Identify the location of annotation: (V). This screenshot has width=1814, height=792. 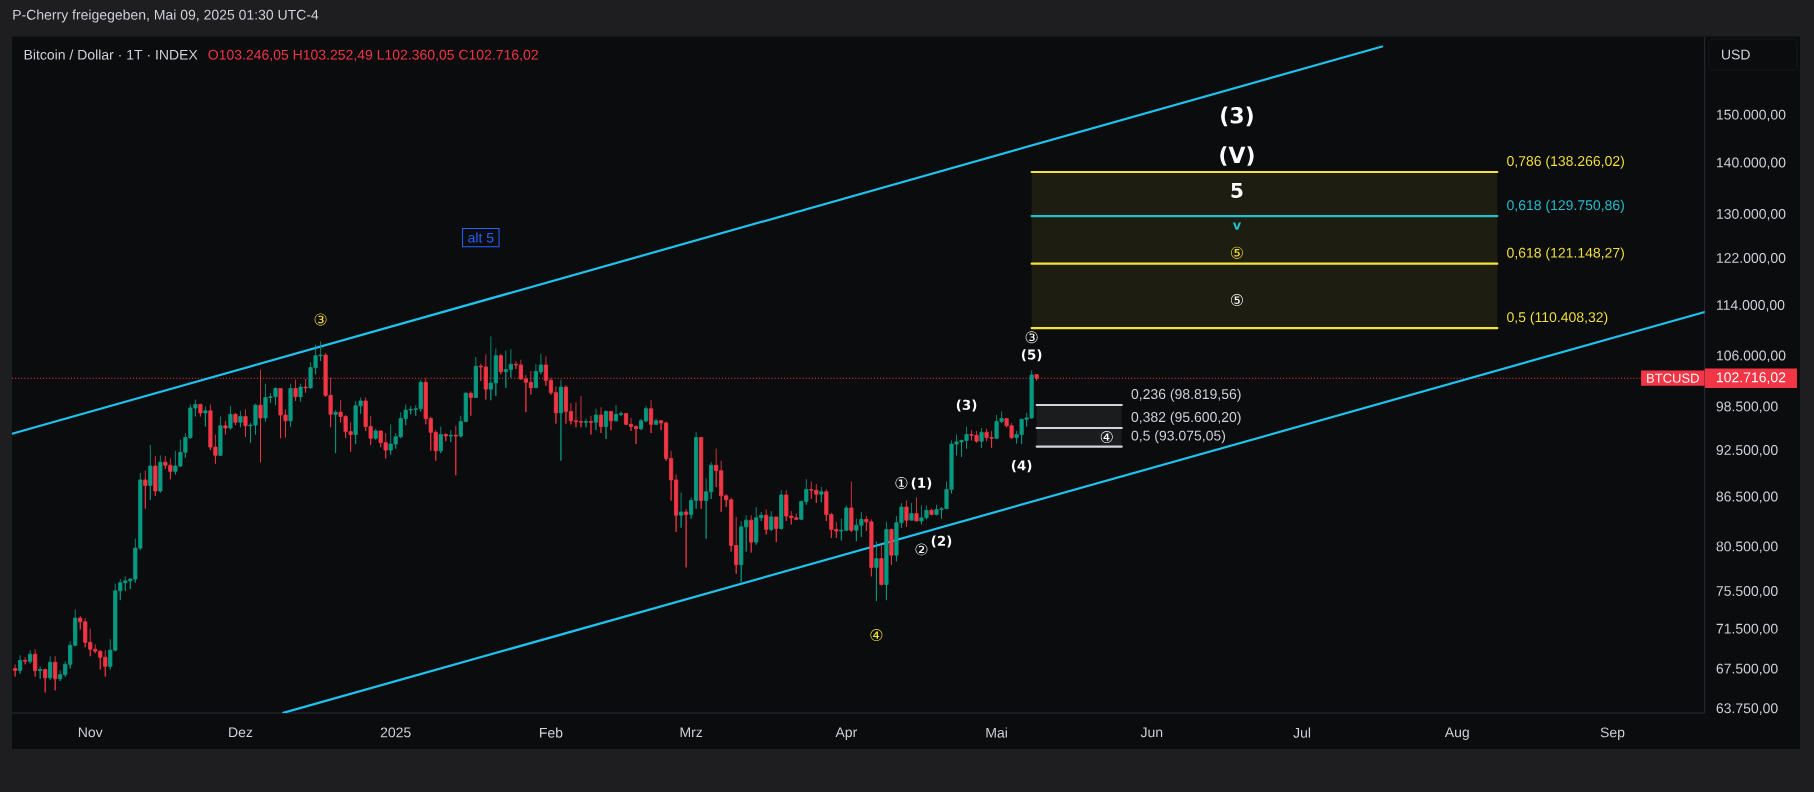
(1237, 156).